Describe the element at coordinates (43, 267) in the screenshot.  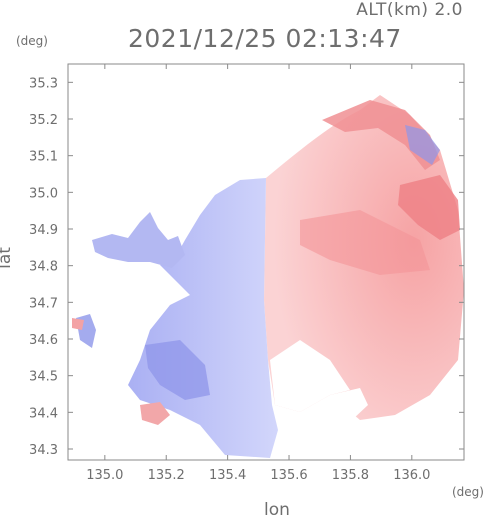
I see `y-tick-label: 34.8` at that location.